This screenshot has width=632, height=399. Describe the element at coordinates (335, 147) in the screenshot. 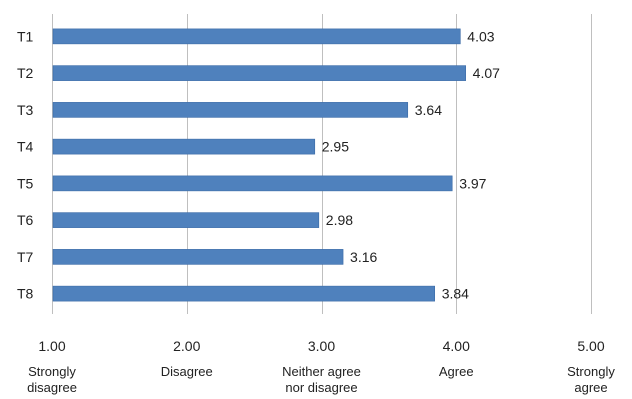

I see `value-label: 2.95` at that location.